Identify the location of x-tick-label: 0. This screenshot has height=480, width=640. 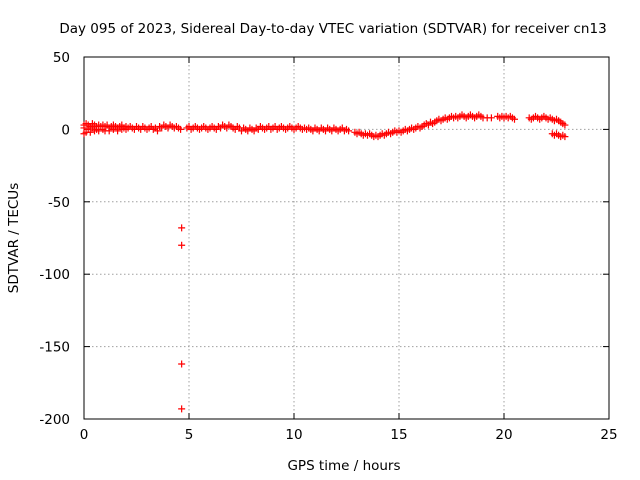
(84, 435).